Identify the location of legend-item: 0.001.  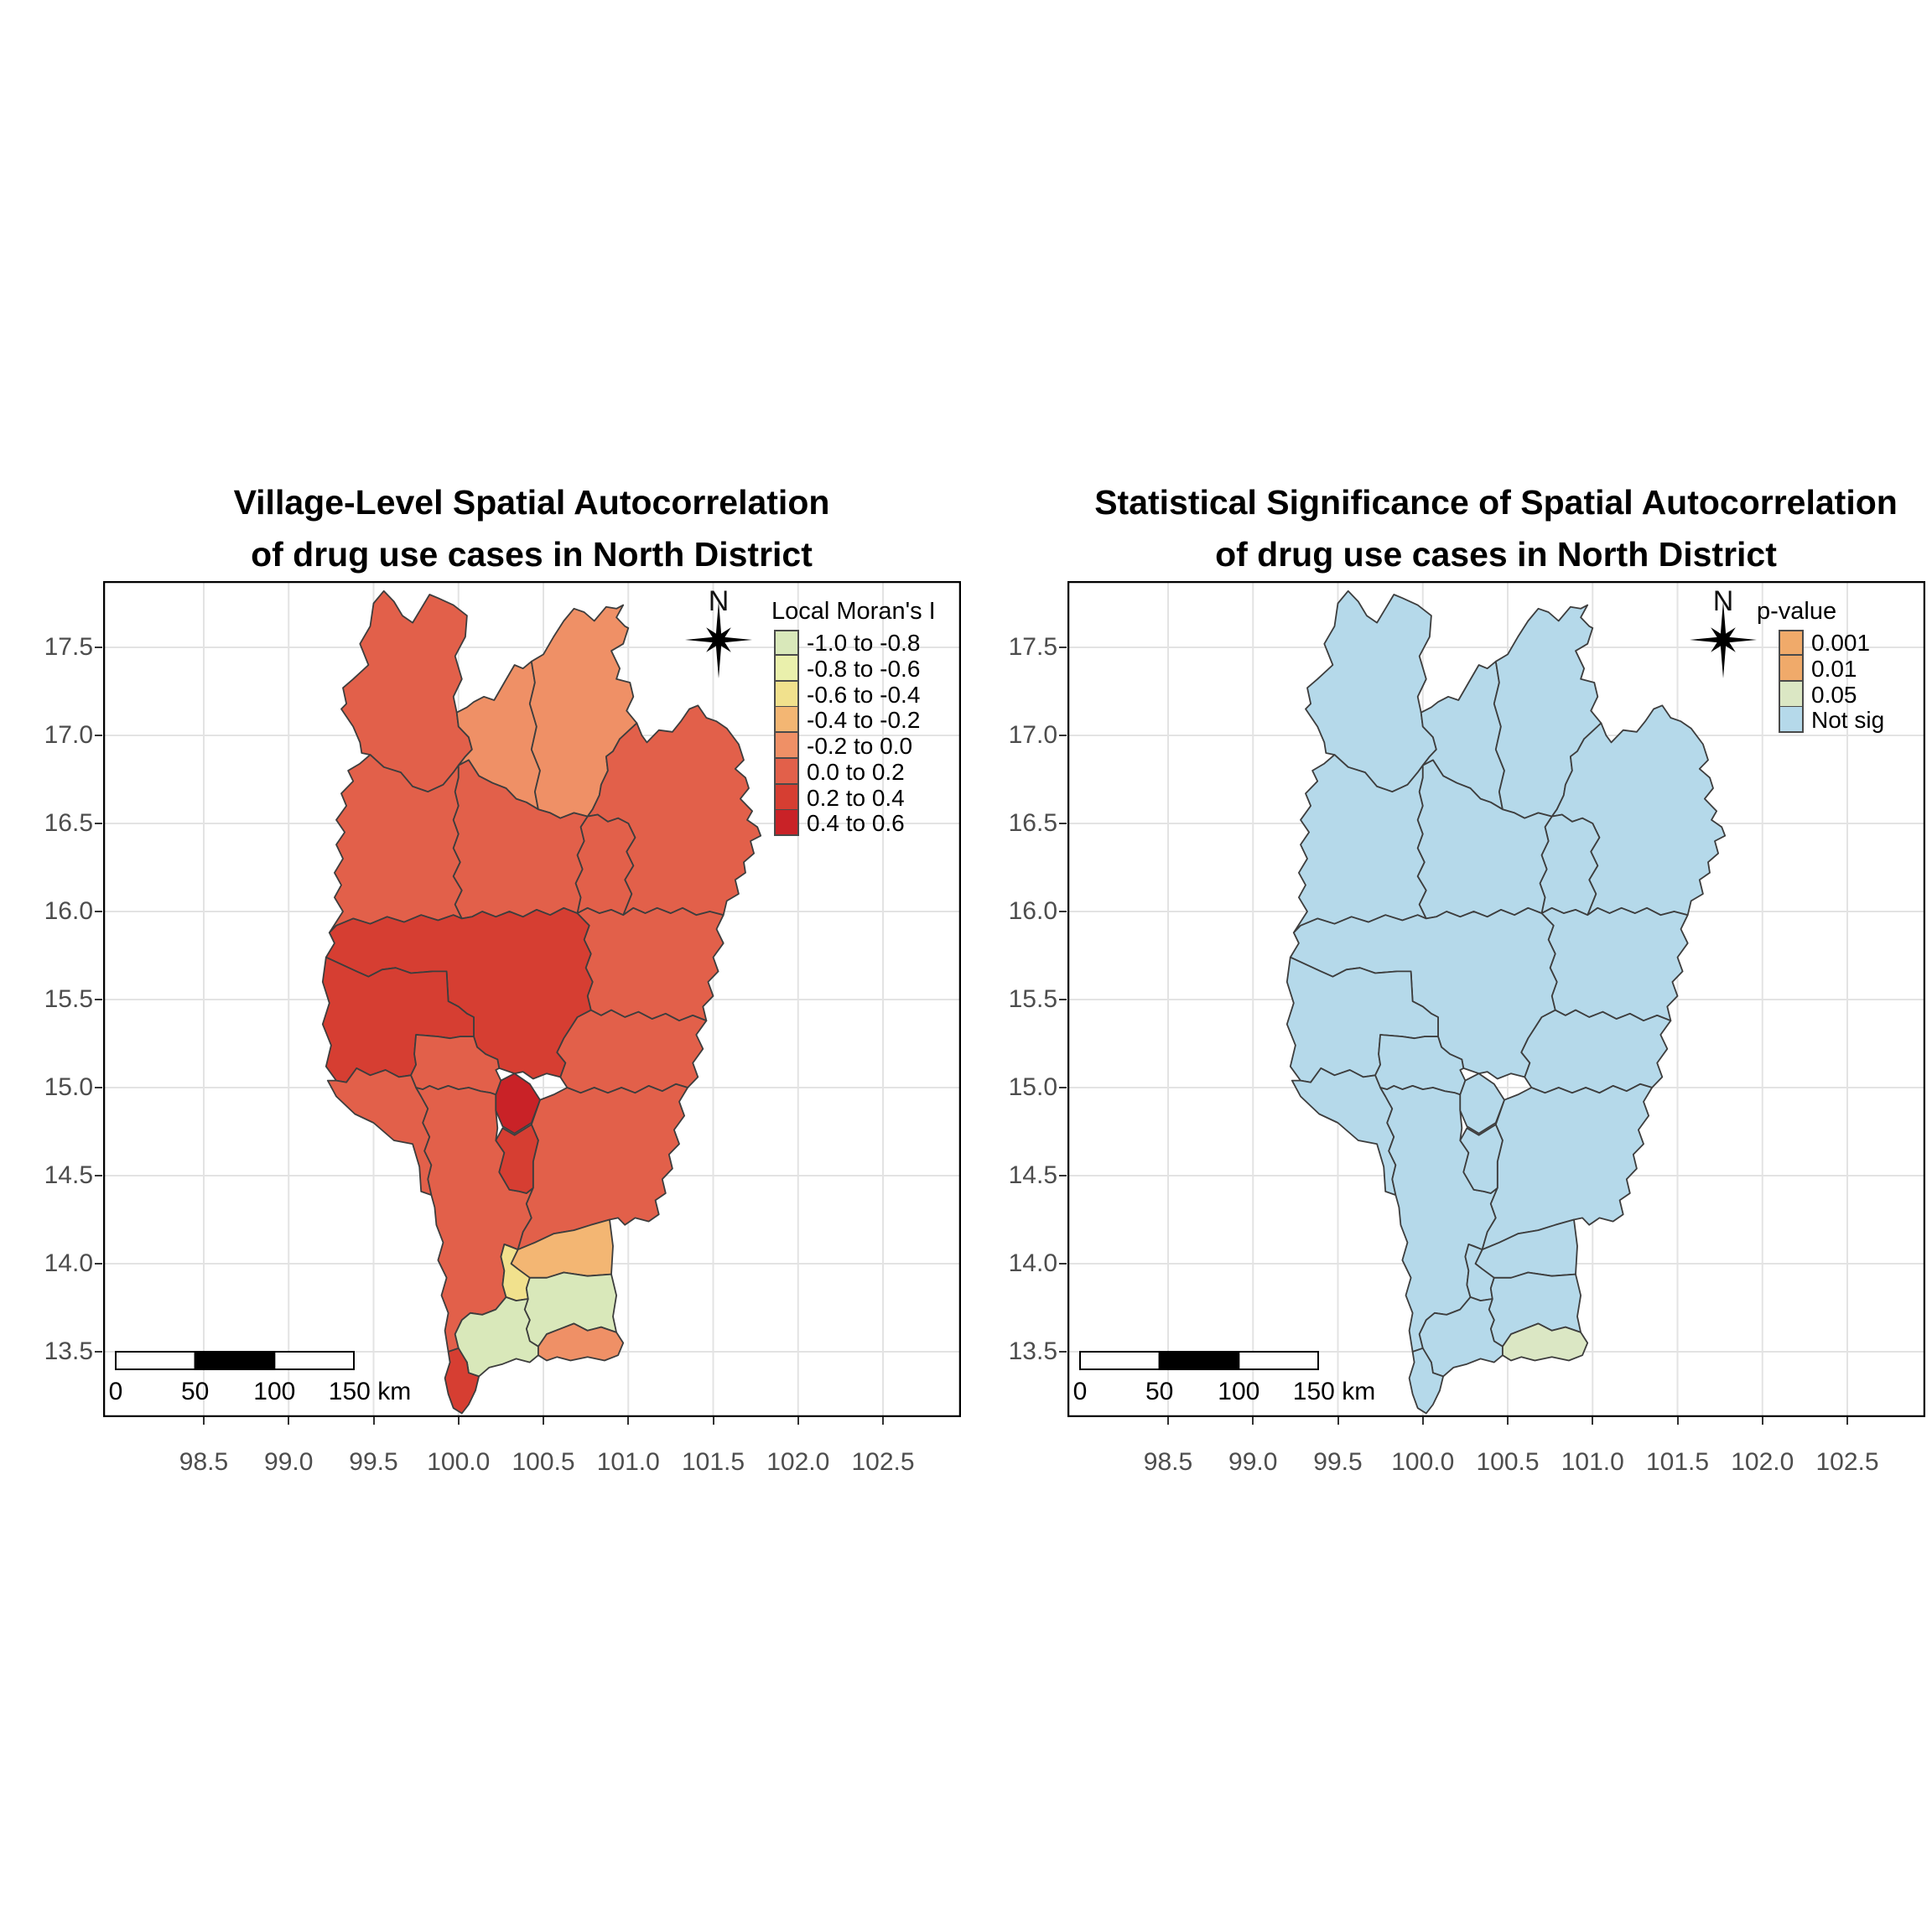
(1855, 643).